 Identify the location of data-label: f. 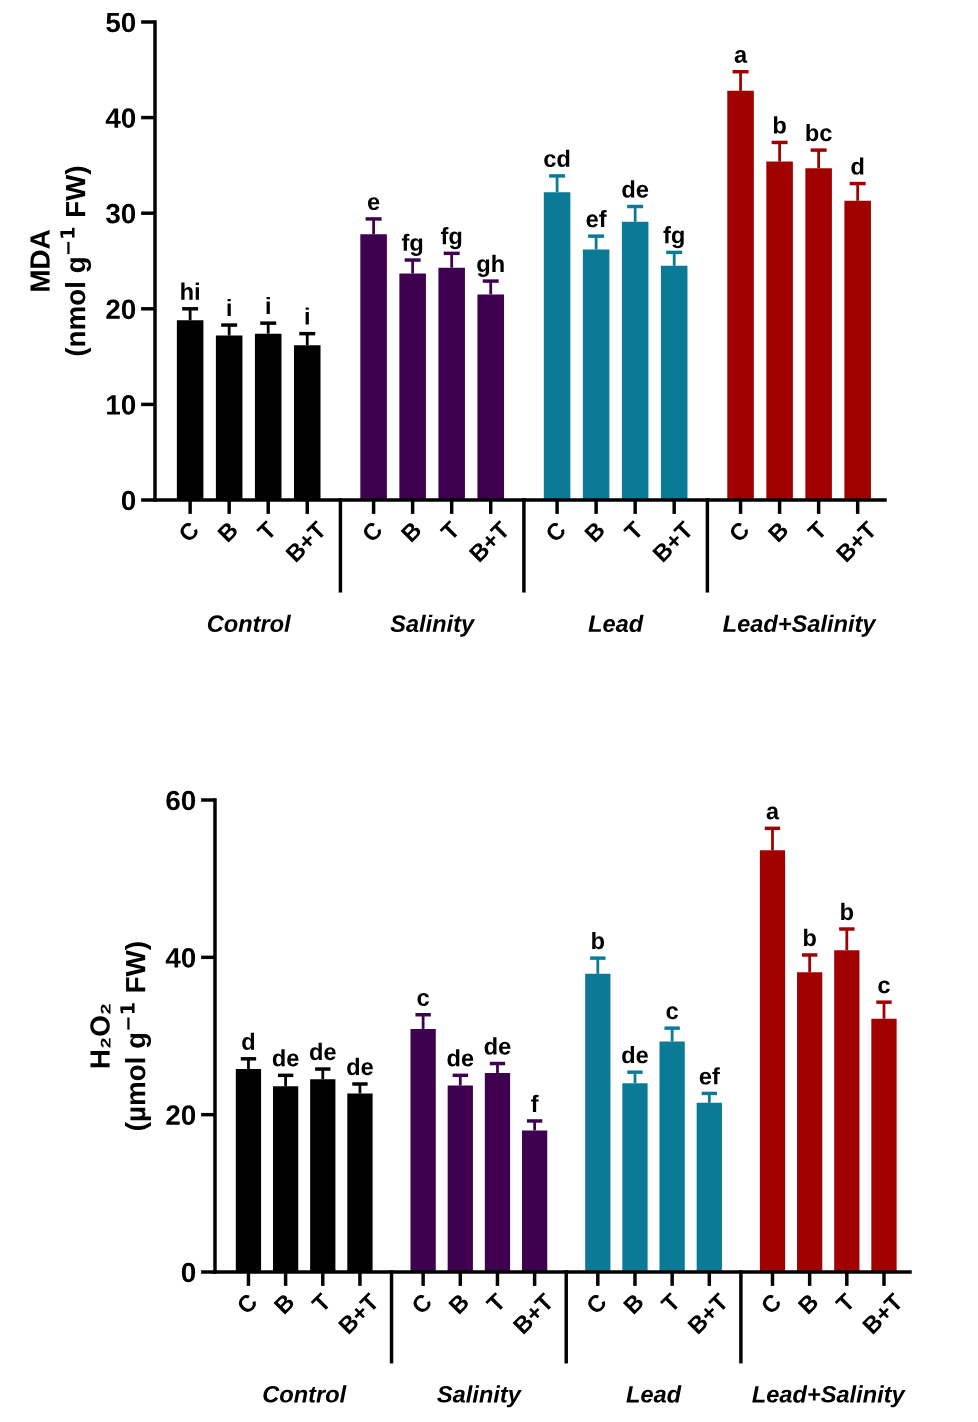
(535, 1103).